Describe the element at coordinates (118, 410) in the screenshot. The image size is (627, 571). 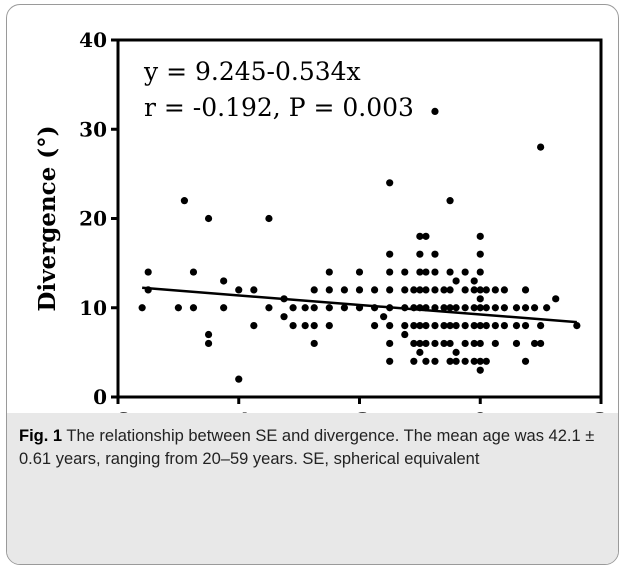
I see `x-tick-label: -6` at that location.